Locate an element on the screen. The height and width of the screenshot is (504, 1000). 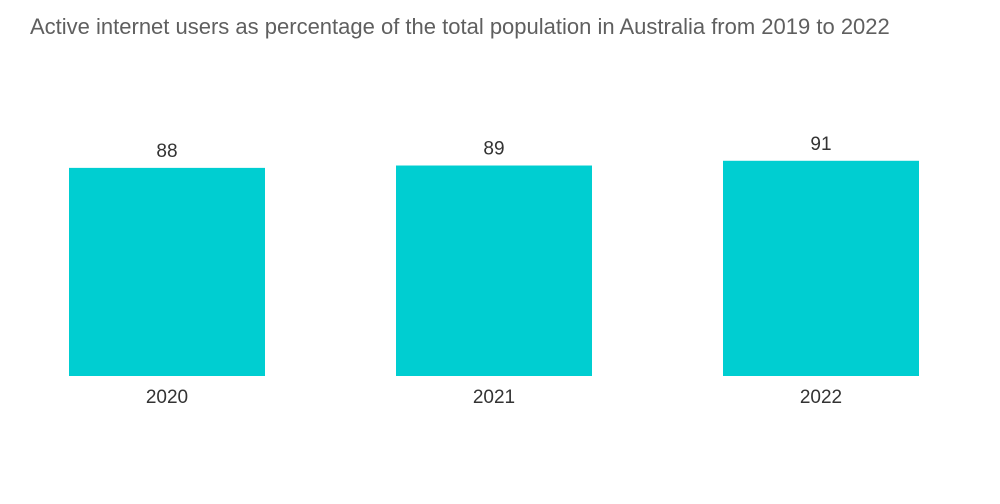
x-tick-label-2020: 2020 is located at coordinates (167, 397).